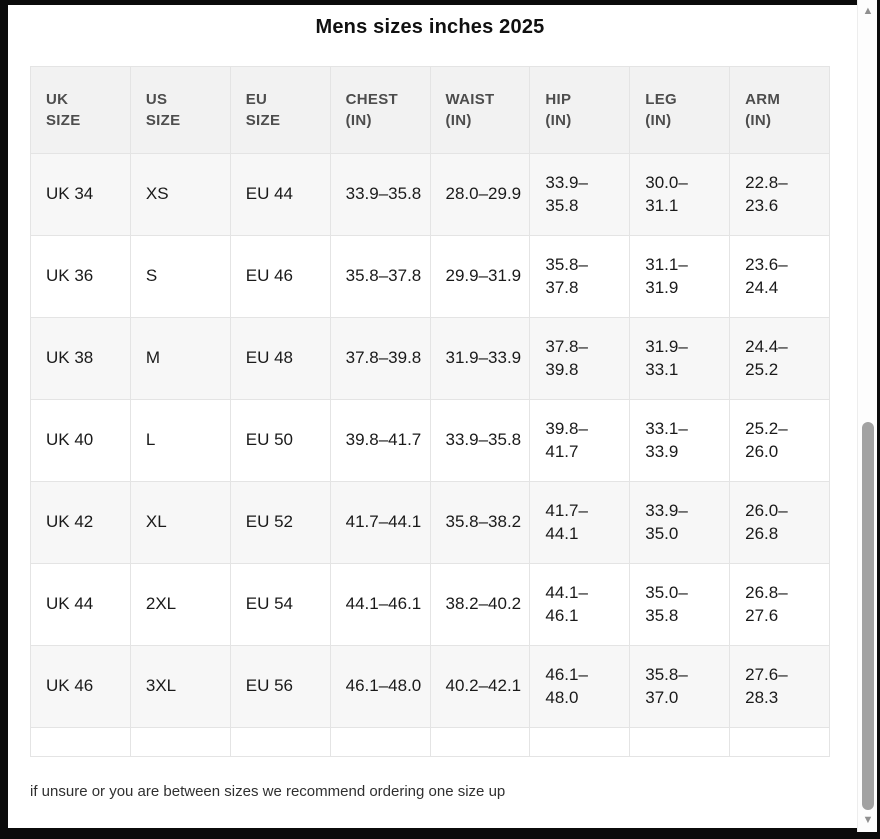 The image size is (880, 839). Describe the element at coordinates (680, 604) in the screenshot. I see `cell-leg: 35.0– 35.8` at that location.